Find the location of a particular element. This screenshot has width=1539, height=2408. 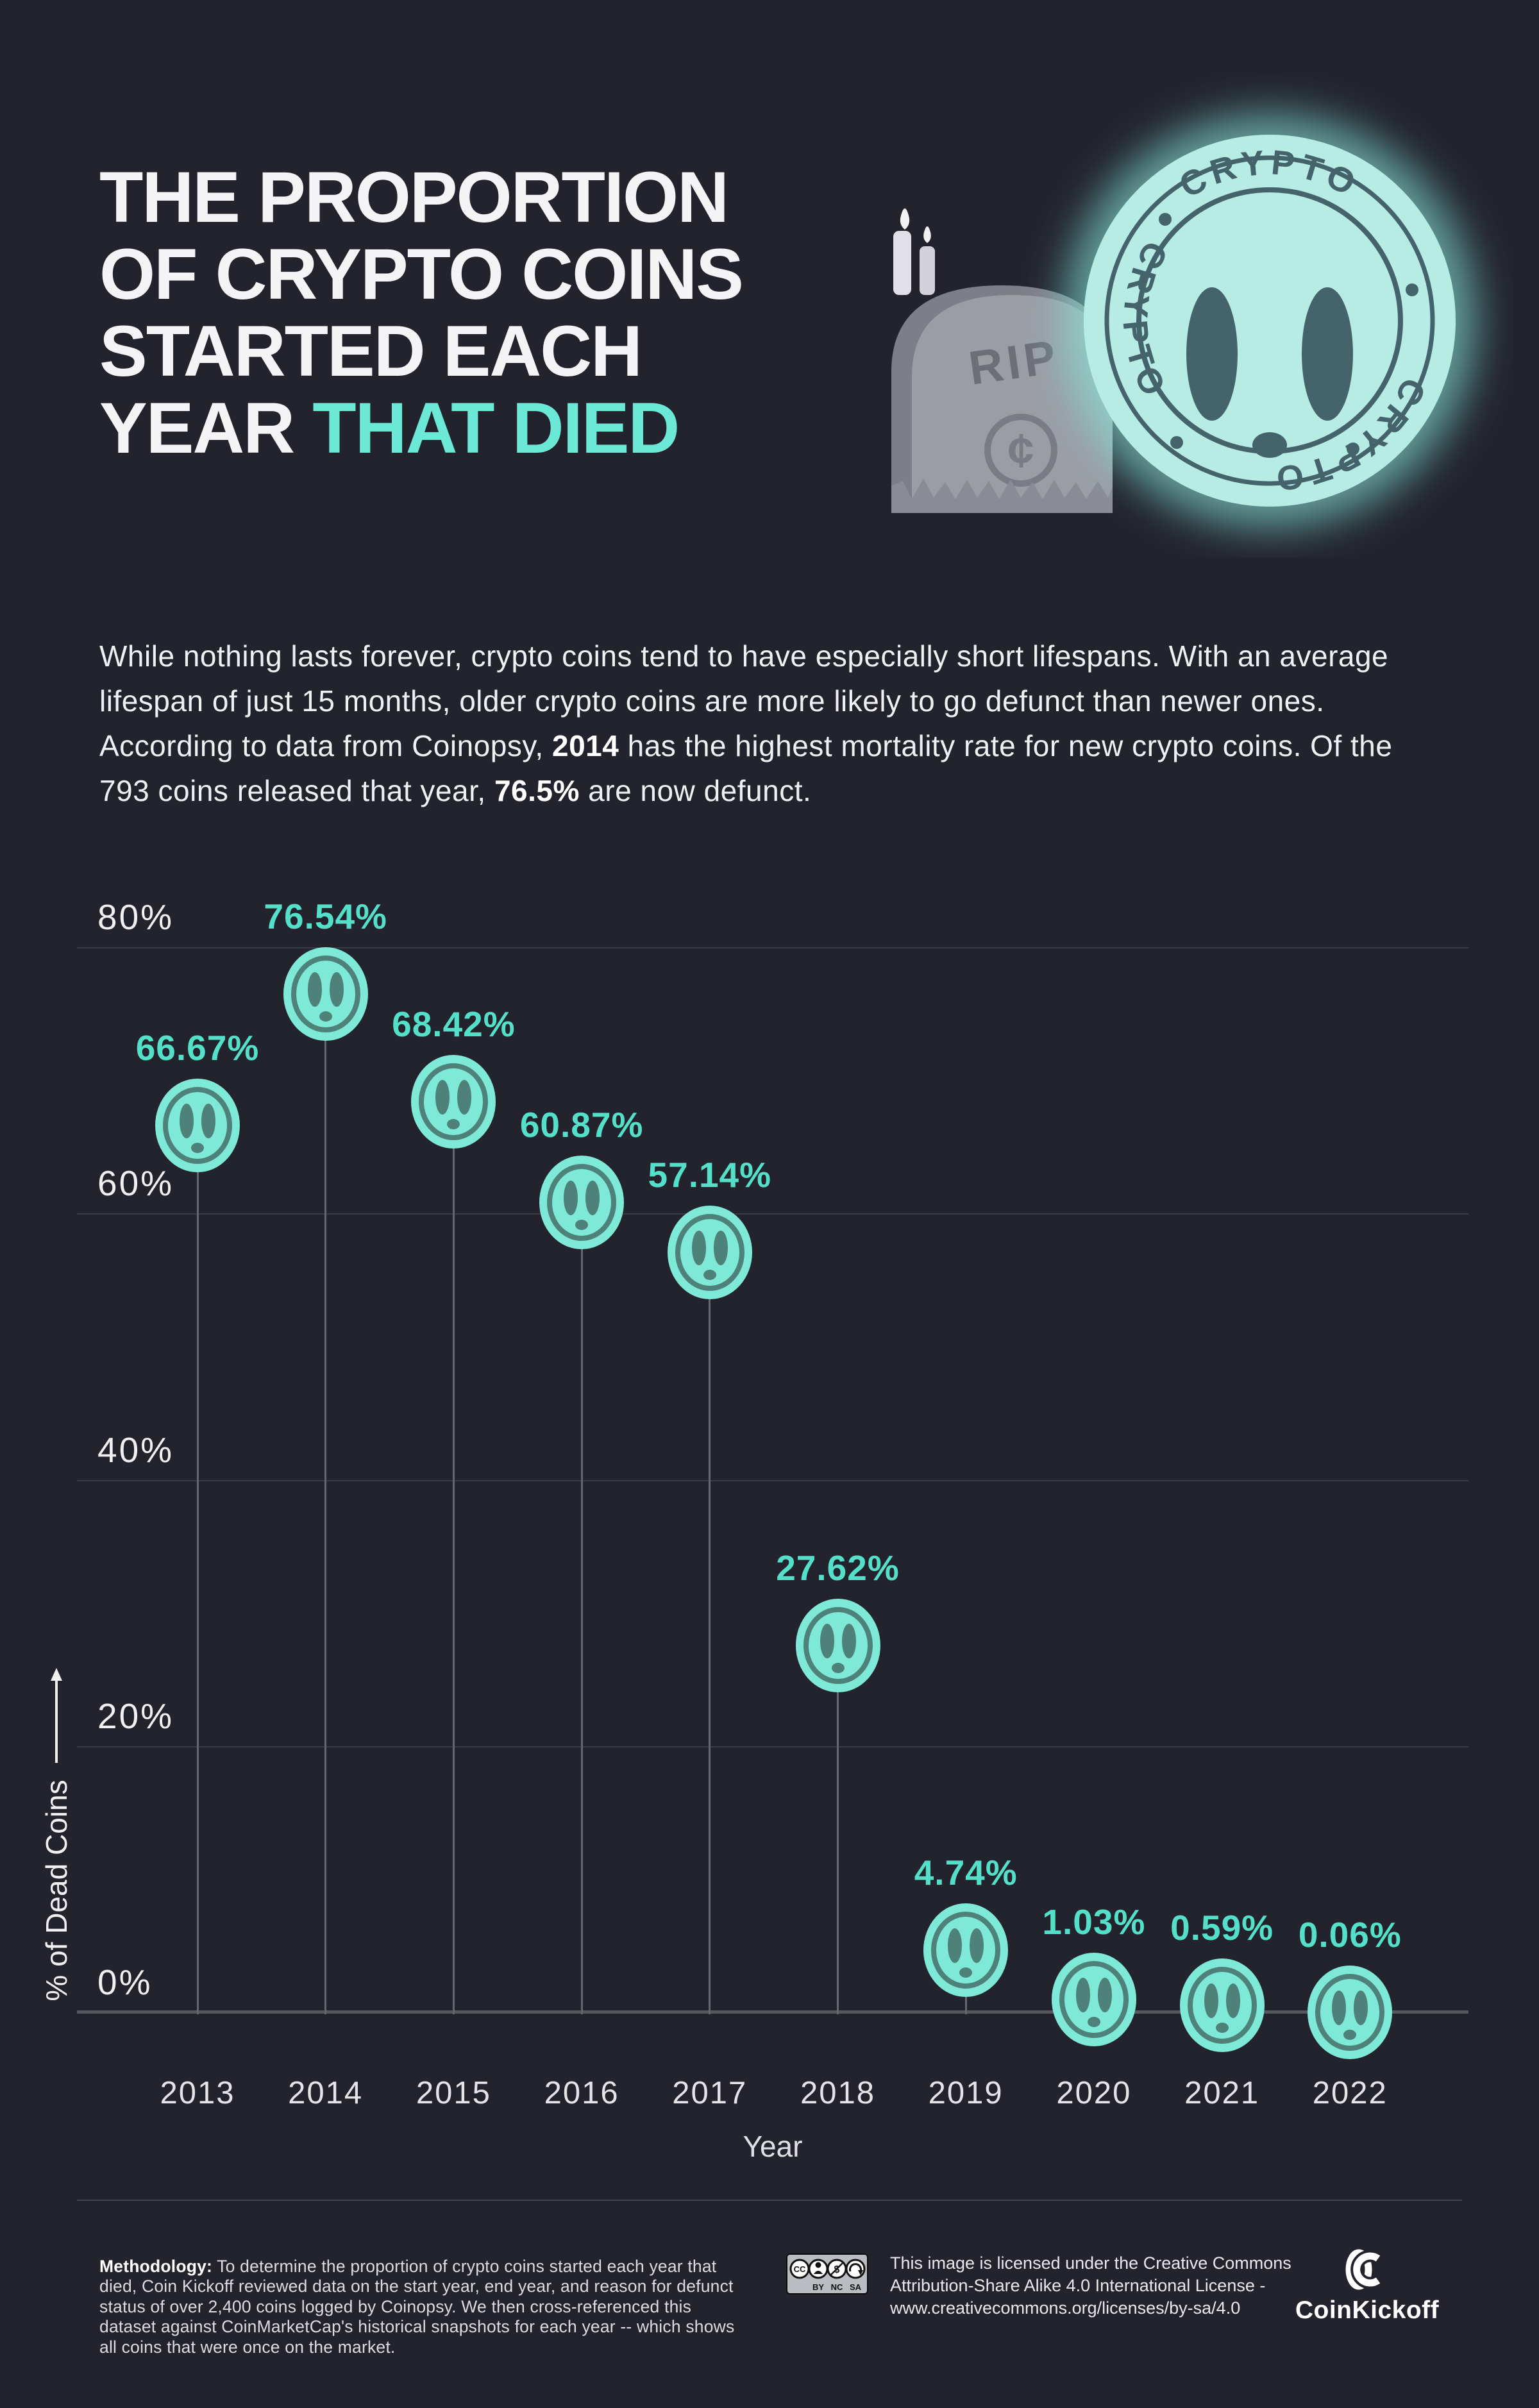

y-axis-title: % of Dead Coins is located at coordinates (56, 1834).